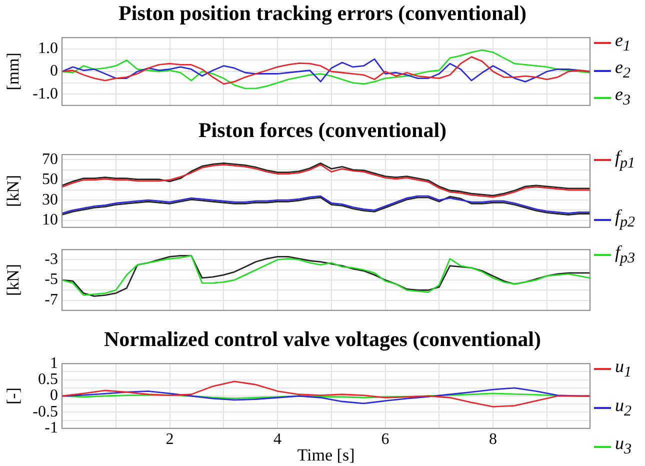 Image resolution: width=645 pixels, height=466 pixels. Describe the element at coordinates (50, 199) in the screenshot. I see `y-tick-label: 30` at that location.